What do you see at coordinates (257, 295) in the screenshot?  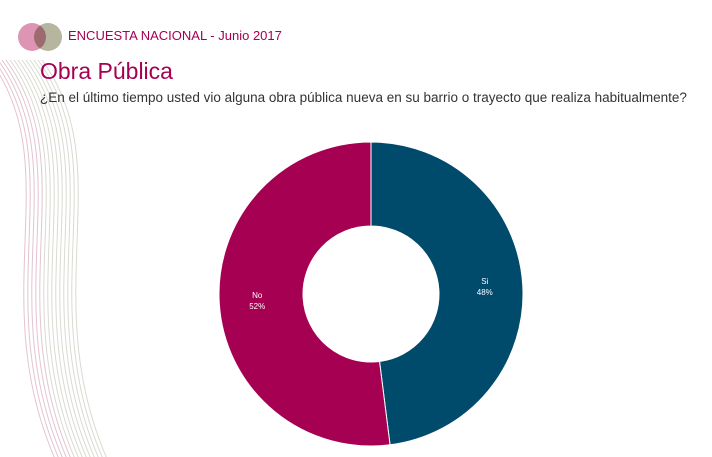 I see `slice-label-no: No` at bounding box center [257, 295].